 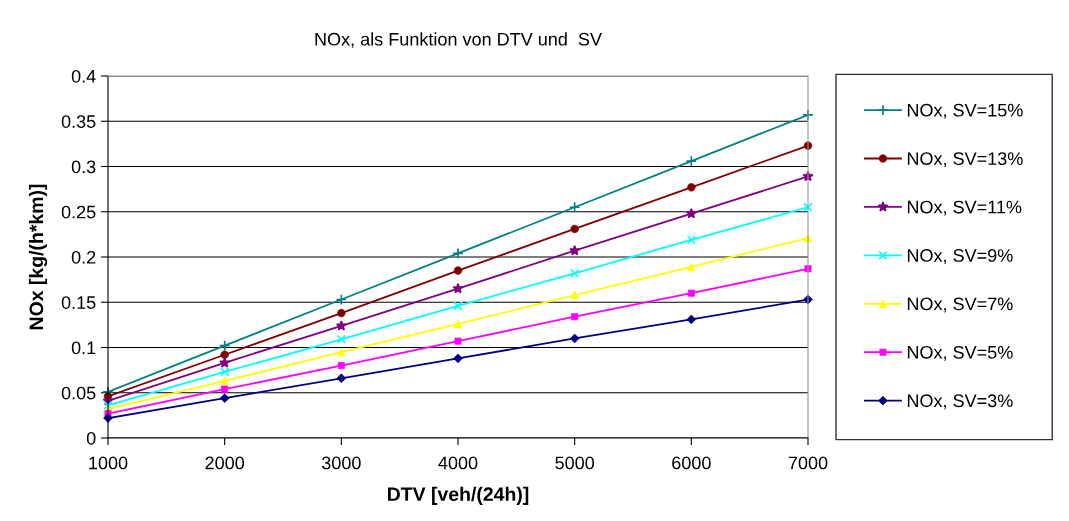 What do you see at coordinates (78, 212) in the screenshot?
I see `y-tick-label: 0.25` at bounding box center [78, 212].